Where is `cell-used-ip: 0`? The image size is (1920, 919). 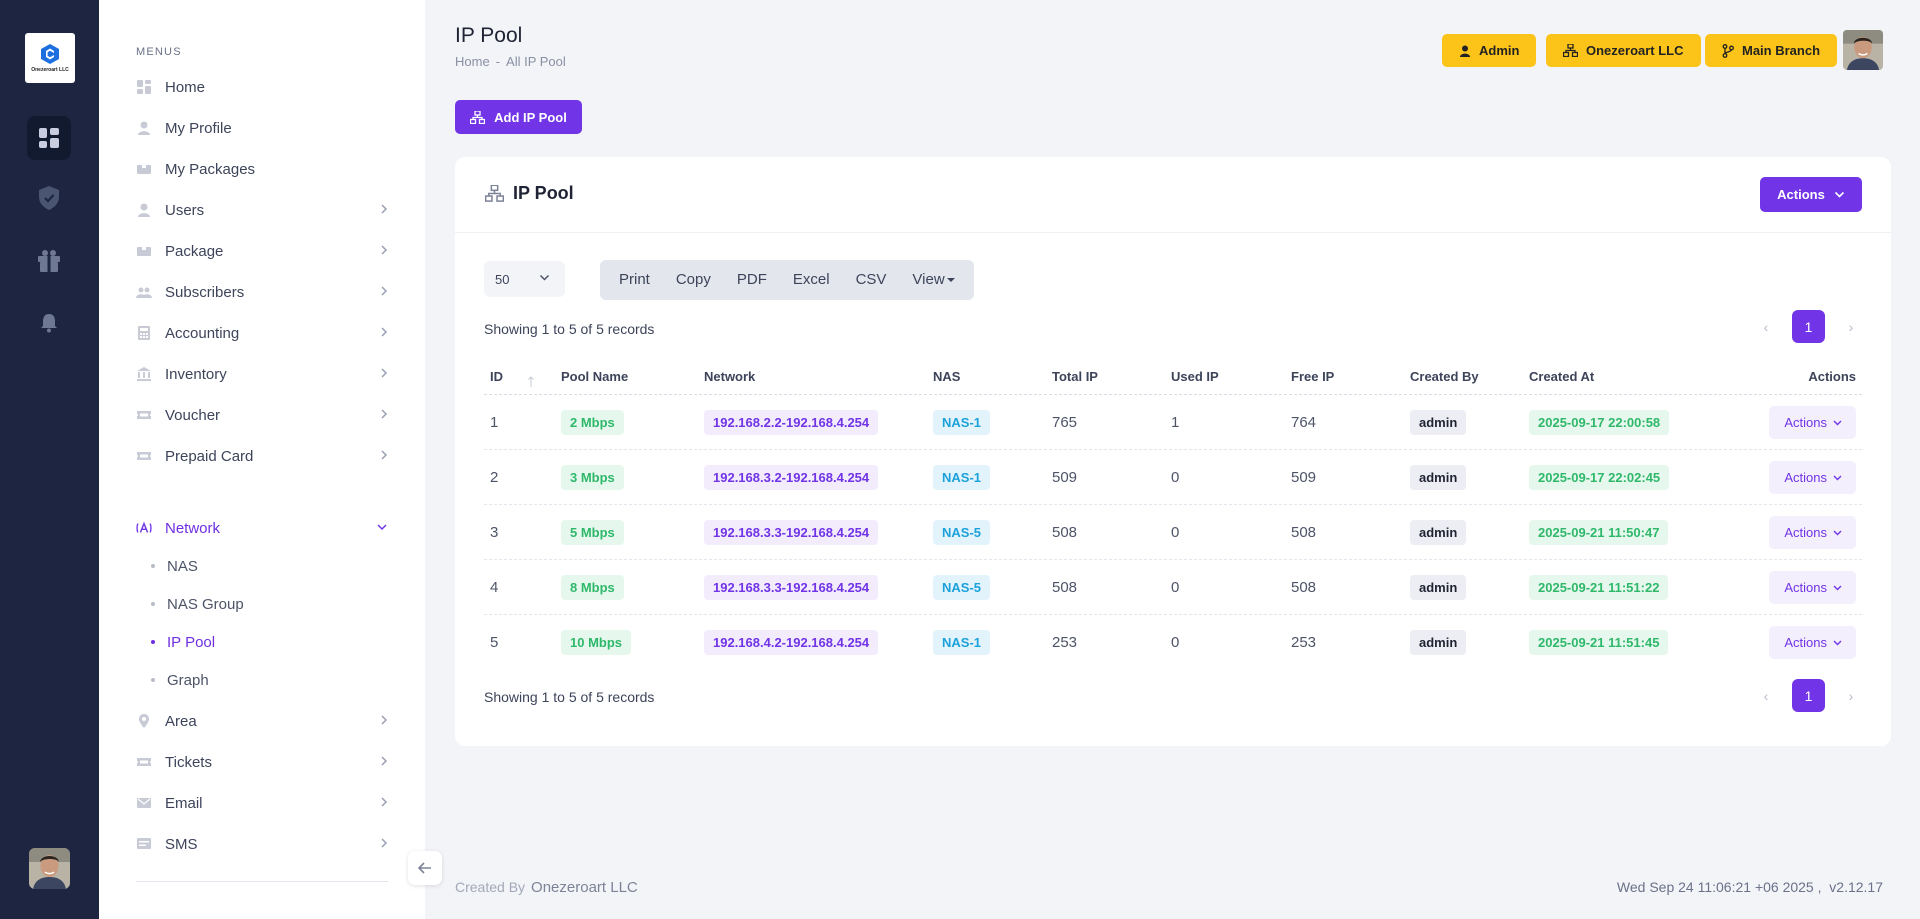
cell-used-ip: 0 is located at coordinates (1175, 642).